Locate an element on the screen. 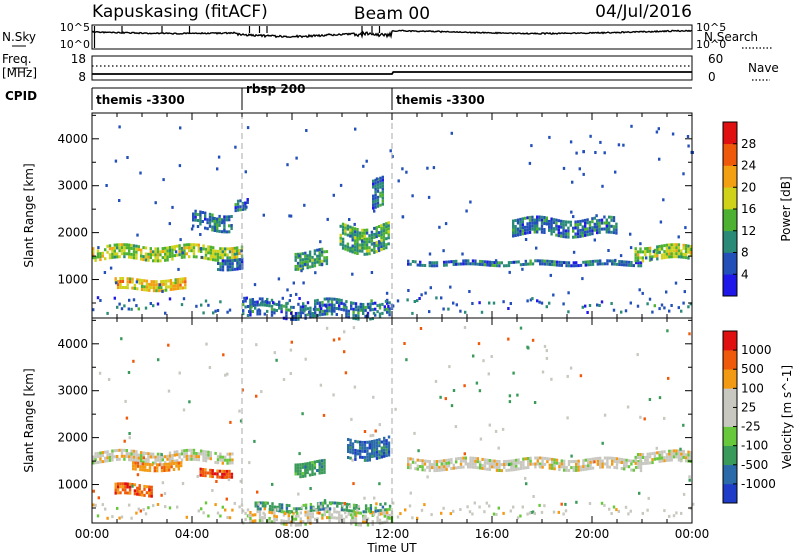  colorbar-tick-label: 20 is located at coordinates (748, 187).